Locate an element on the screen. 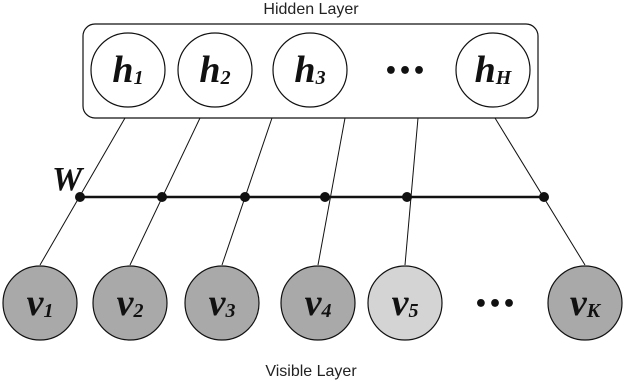 This screenshot has height=382, width=630. node-label: h1 is located at coordinates (127, 70).